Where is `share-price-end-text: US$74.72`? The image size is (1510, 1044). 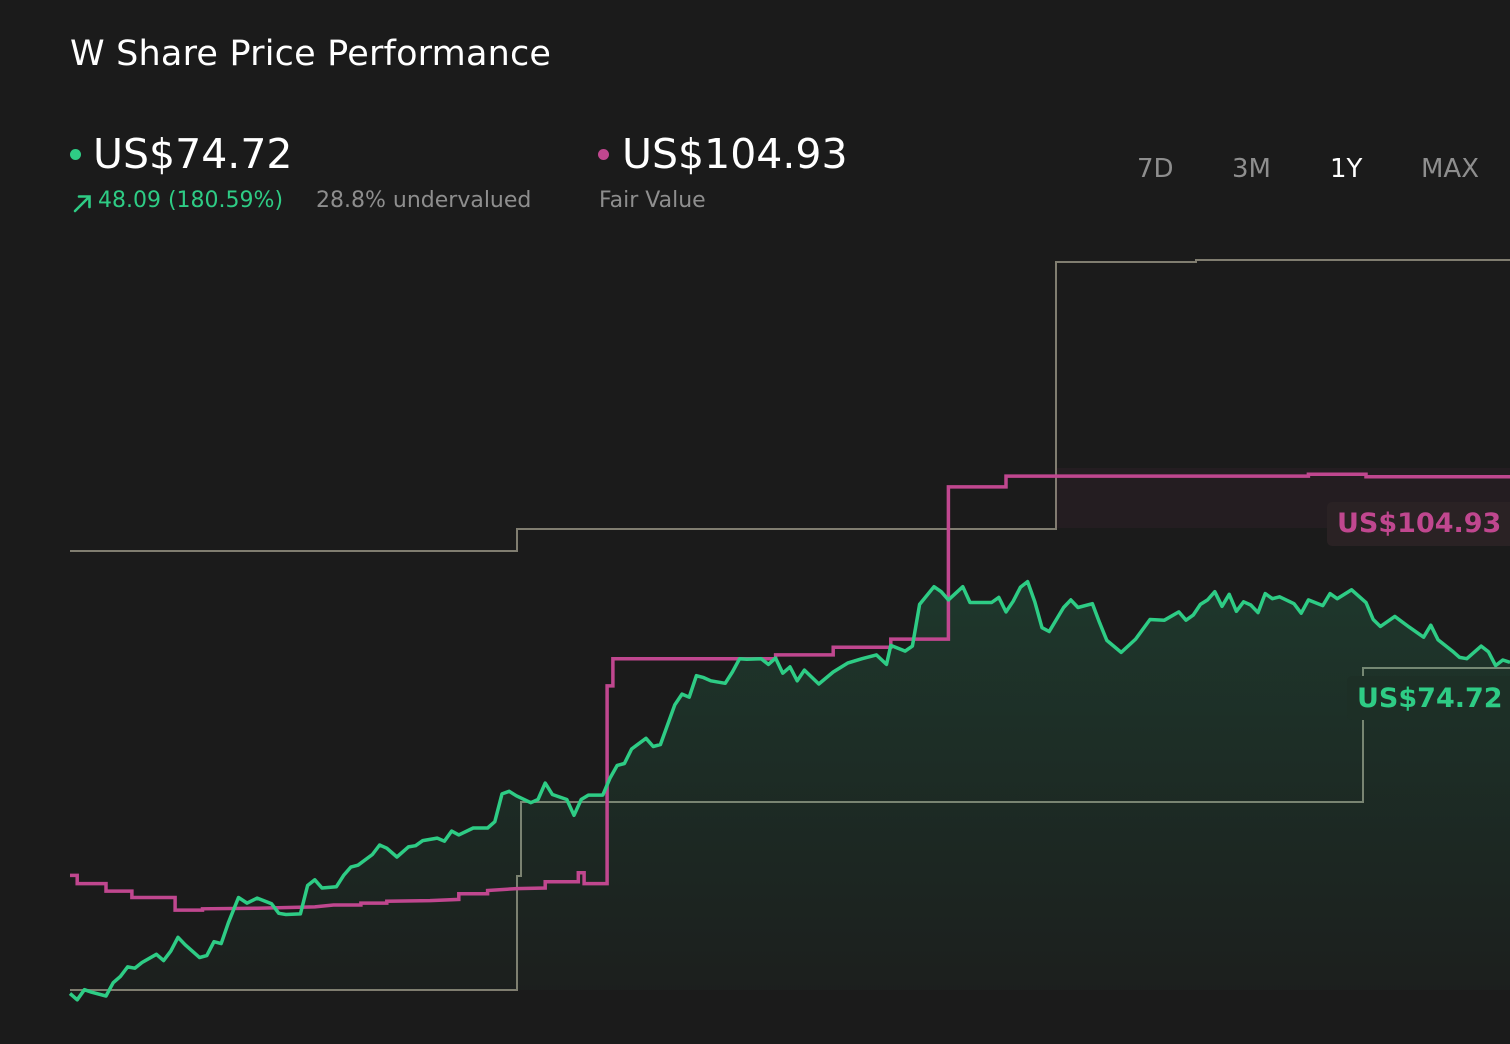
share-price-end-text: US$74.72 is located at coordinates (1430, 698).